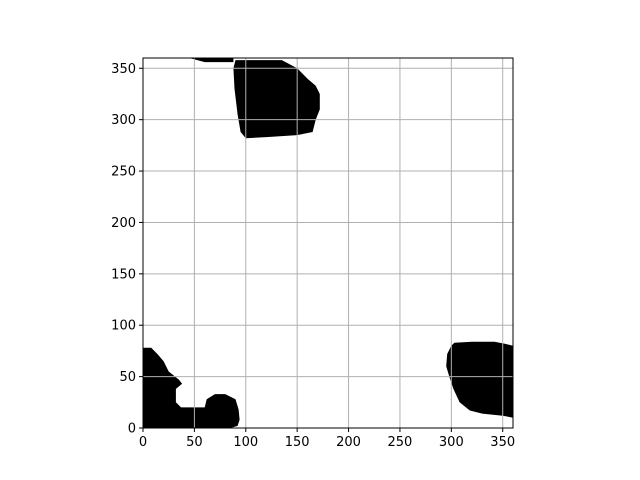 The width and height of the screenshot is (640, 480). I want to click on x-tick-label: 350, so click(502, 442).